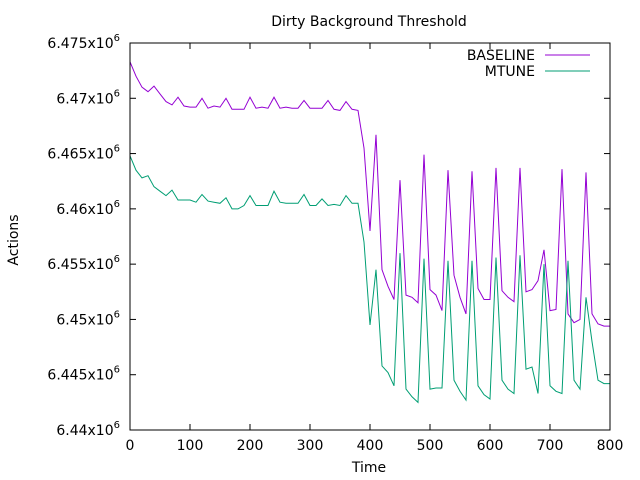 This screenshot has height=480, width=640. What do you see at coordinates (368, 468) in the screenshot?
I see `x-axis-label: Time` at bounding box center [368, 468].